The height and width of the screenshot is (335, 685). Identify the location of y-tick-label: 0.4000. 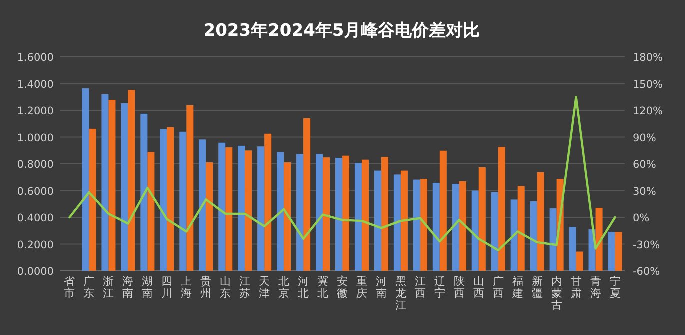
(35, 218).